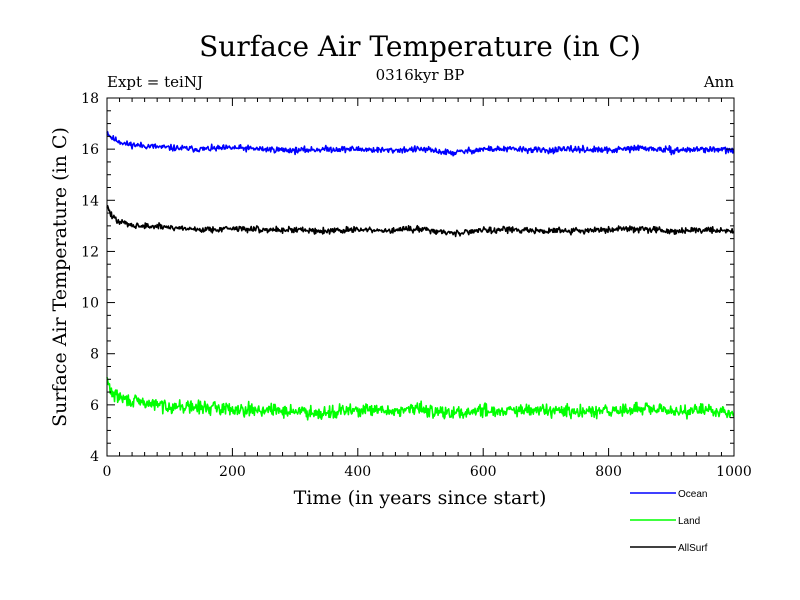 The width and height of the screenshot is (800, 600). I want to click on legend: Ocean Land AllSurf, so click(669, 521).